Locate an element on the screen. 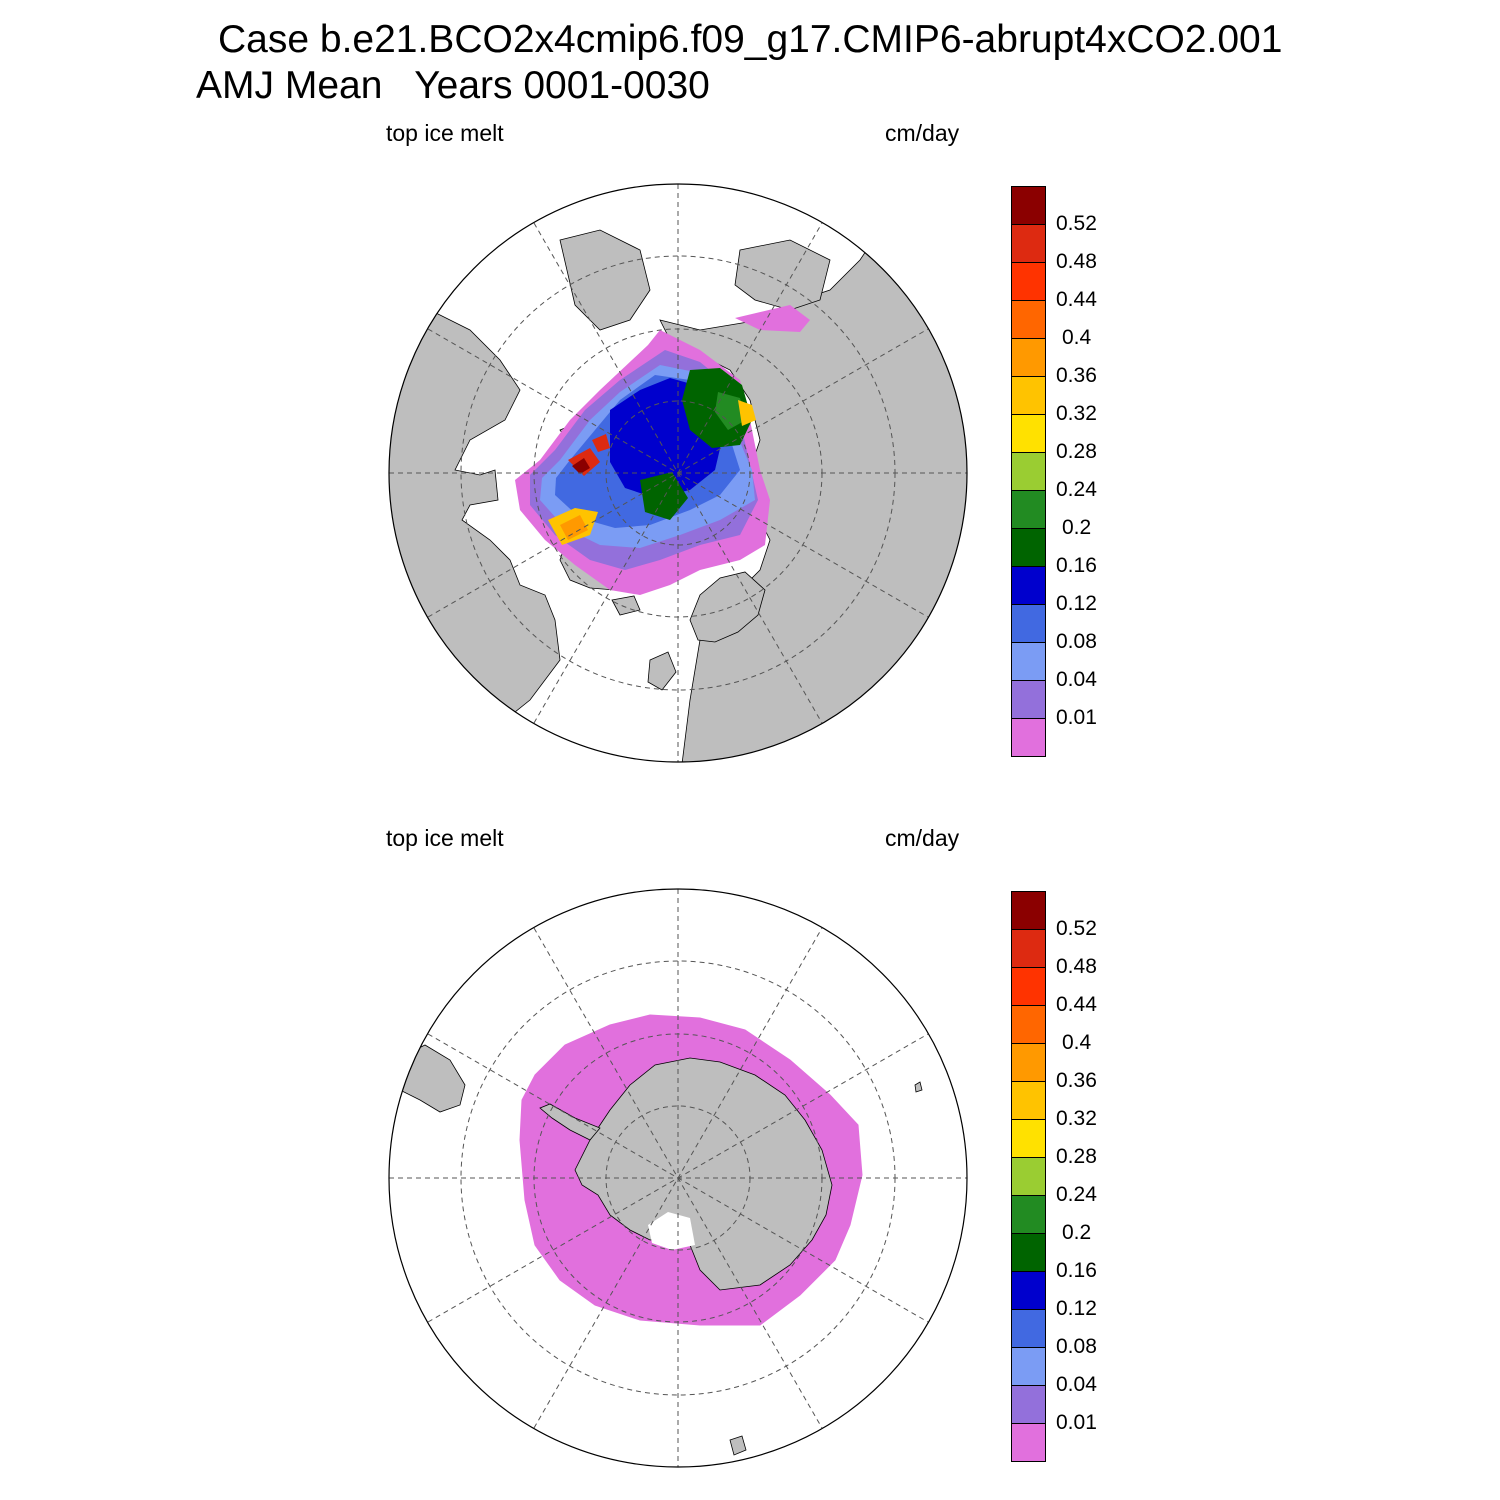  nh-units-label: cm/day is located at coordinates (922, 133).